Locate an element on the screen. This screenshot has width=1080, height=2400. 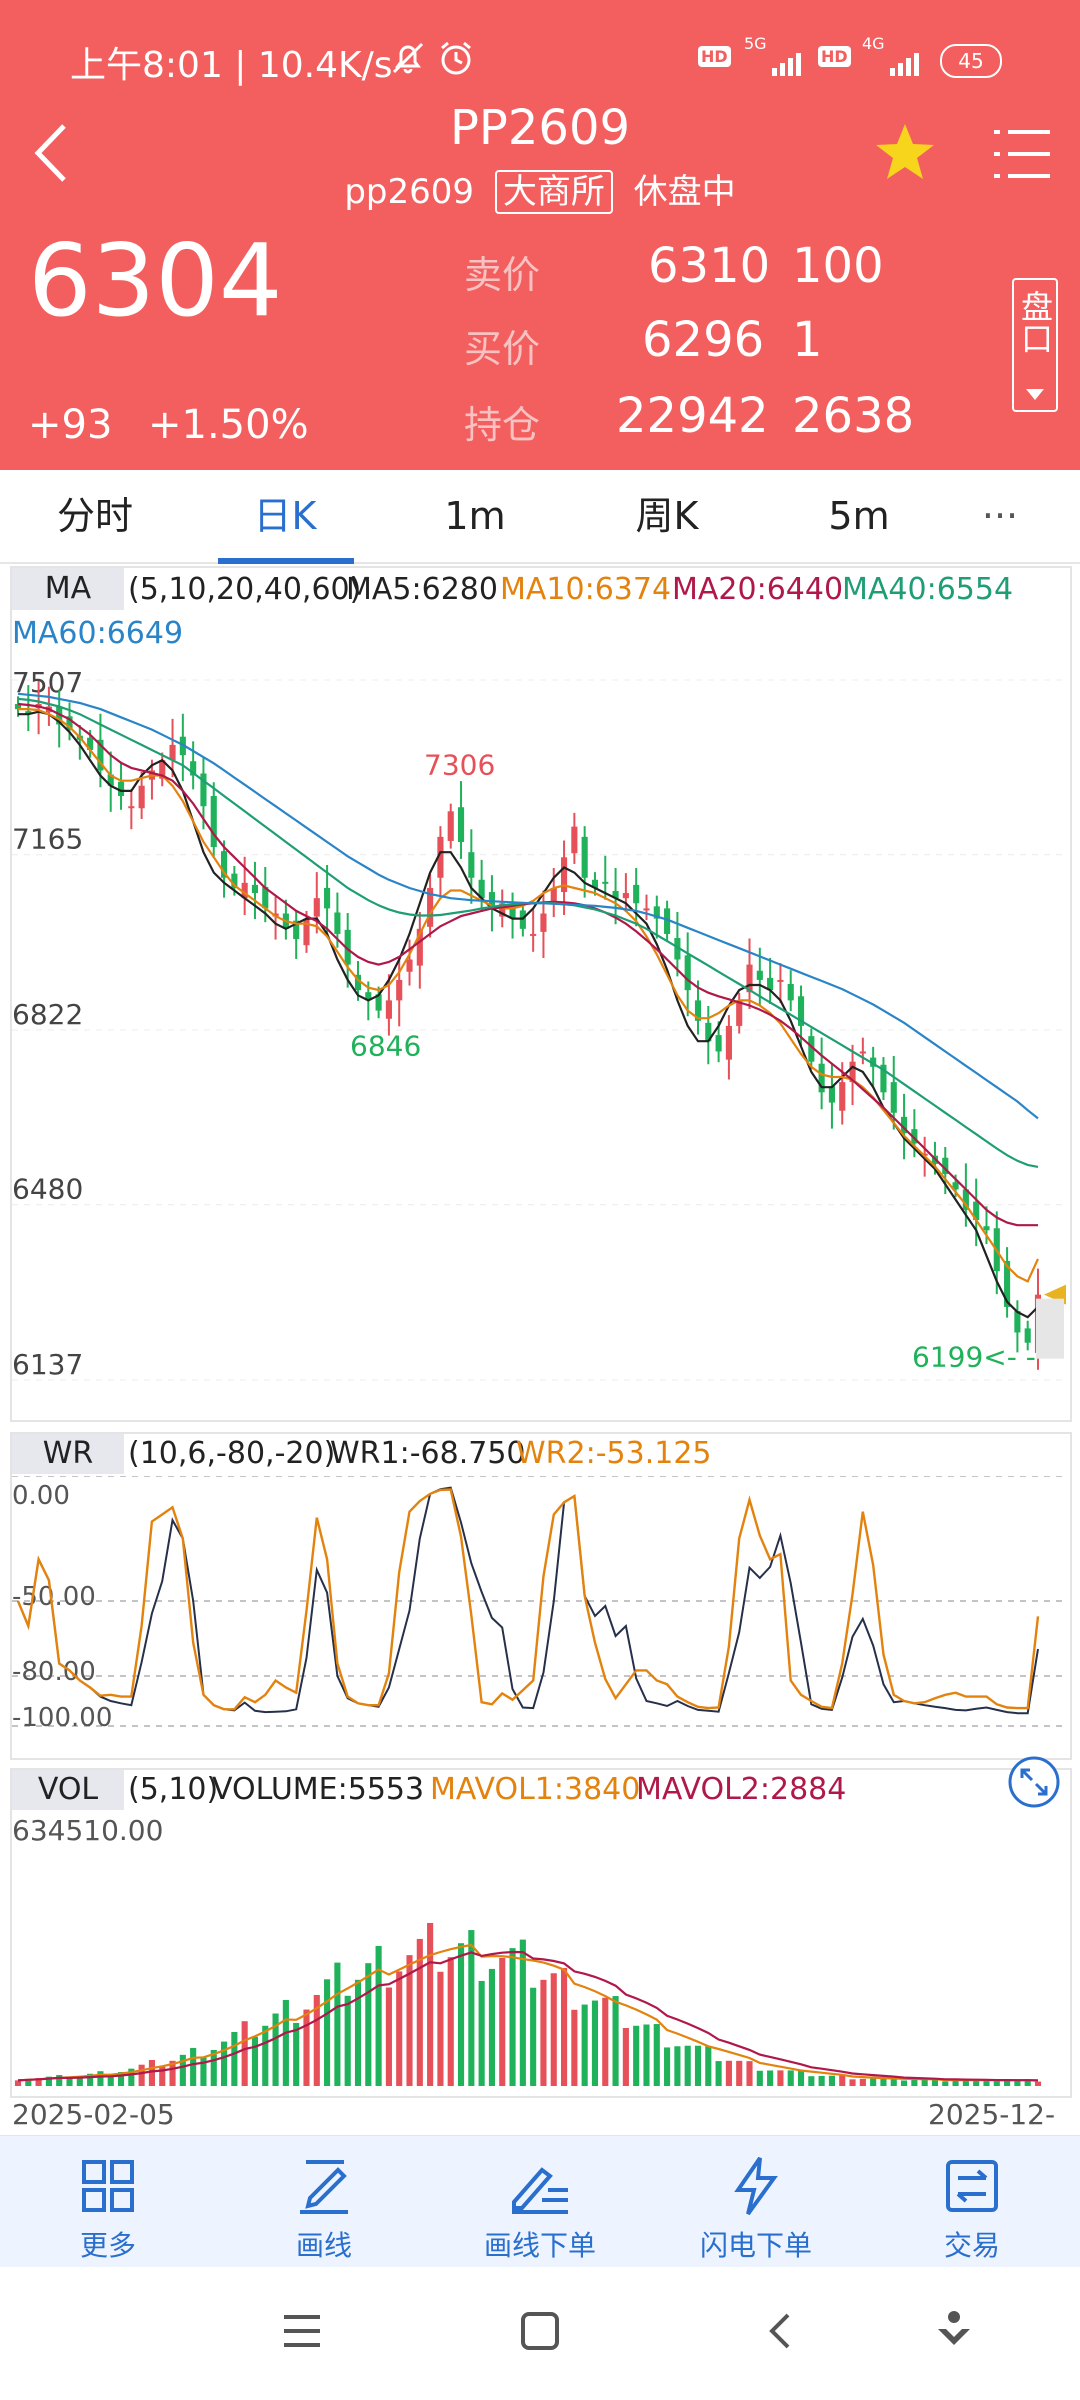
pankou-button: 盘口 is located at coordinates (1035, 345).